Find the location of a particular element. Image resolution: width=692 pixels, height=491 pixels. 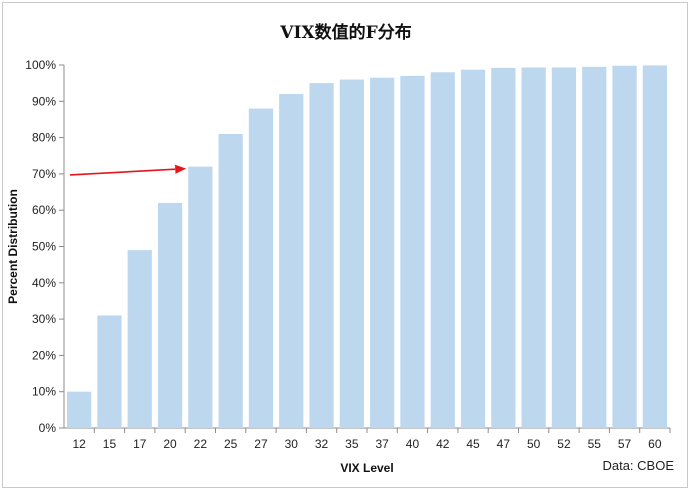

x-tick-label: 25 is located at coordinates (231, 444).